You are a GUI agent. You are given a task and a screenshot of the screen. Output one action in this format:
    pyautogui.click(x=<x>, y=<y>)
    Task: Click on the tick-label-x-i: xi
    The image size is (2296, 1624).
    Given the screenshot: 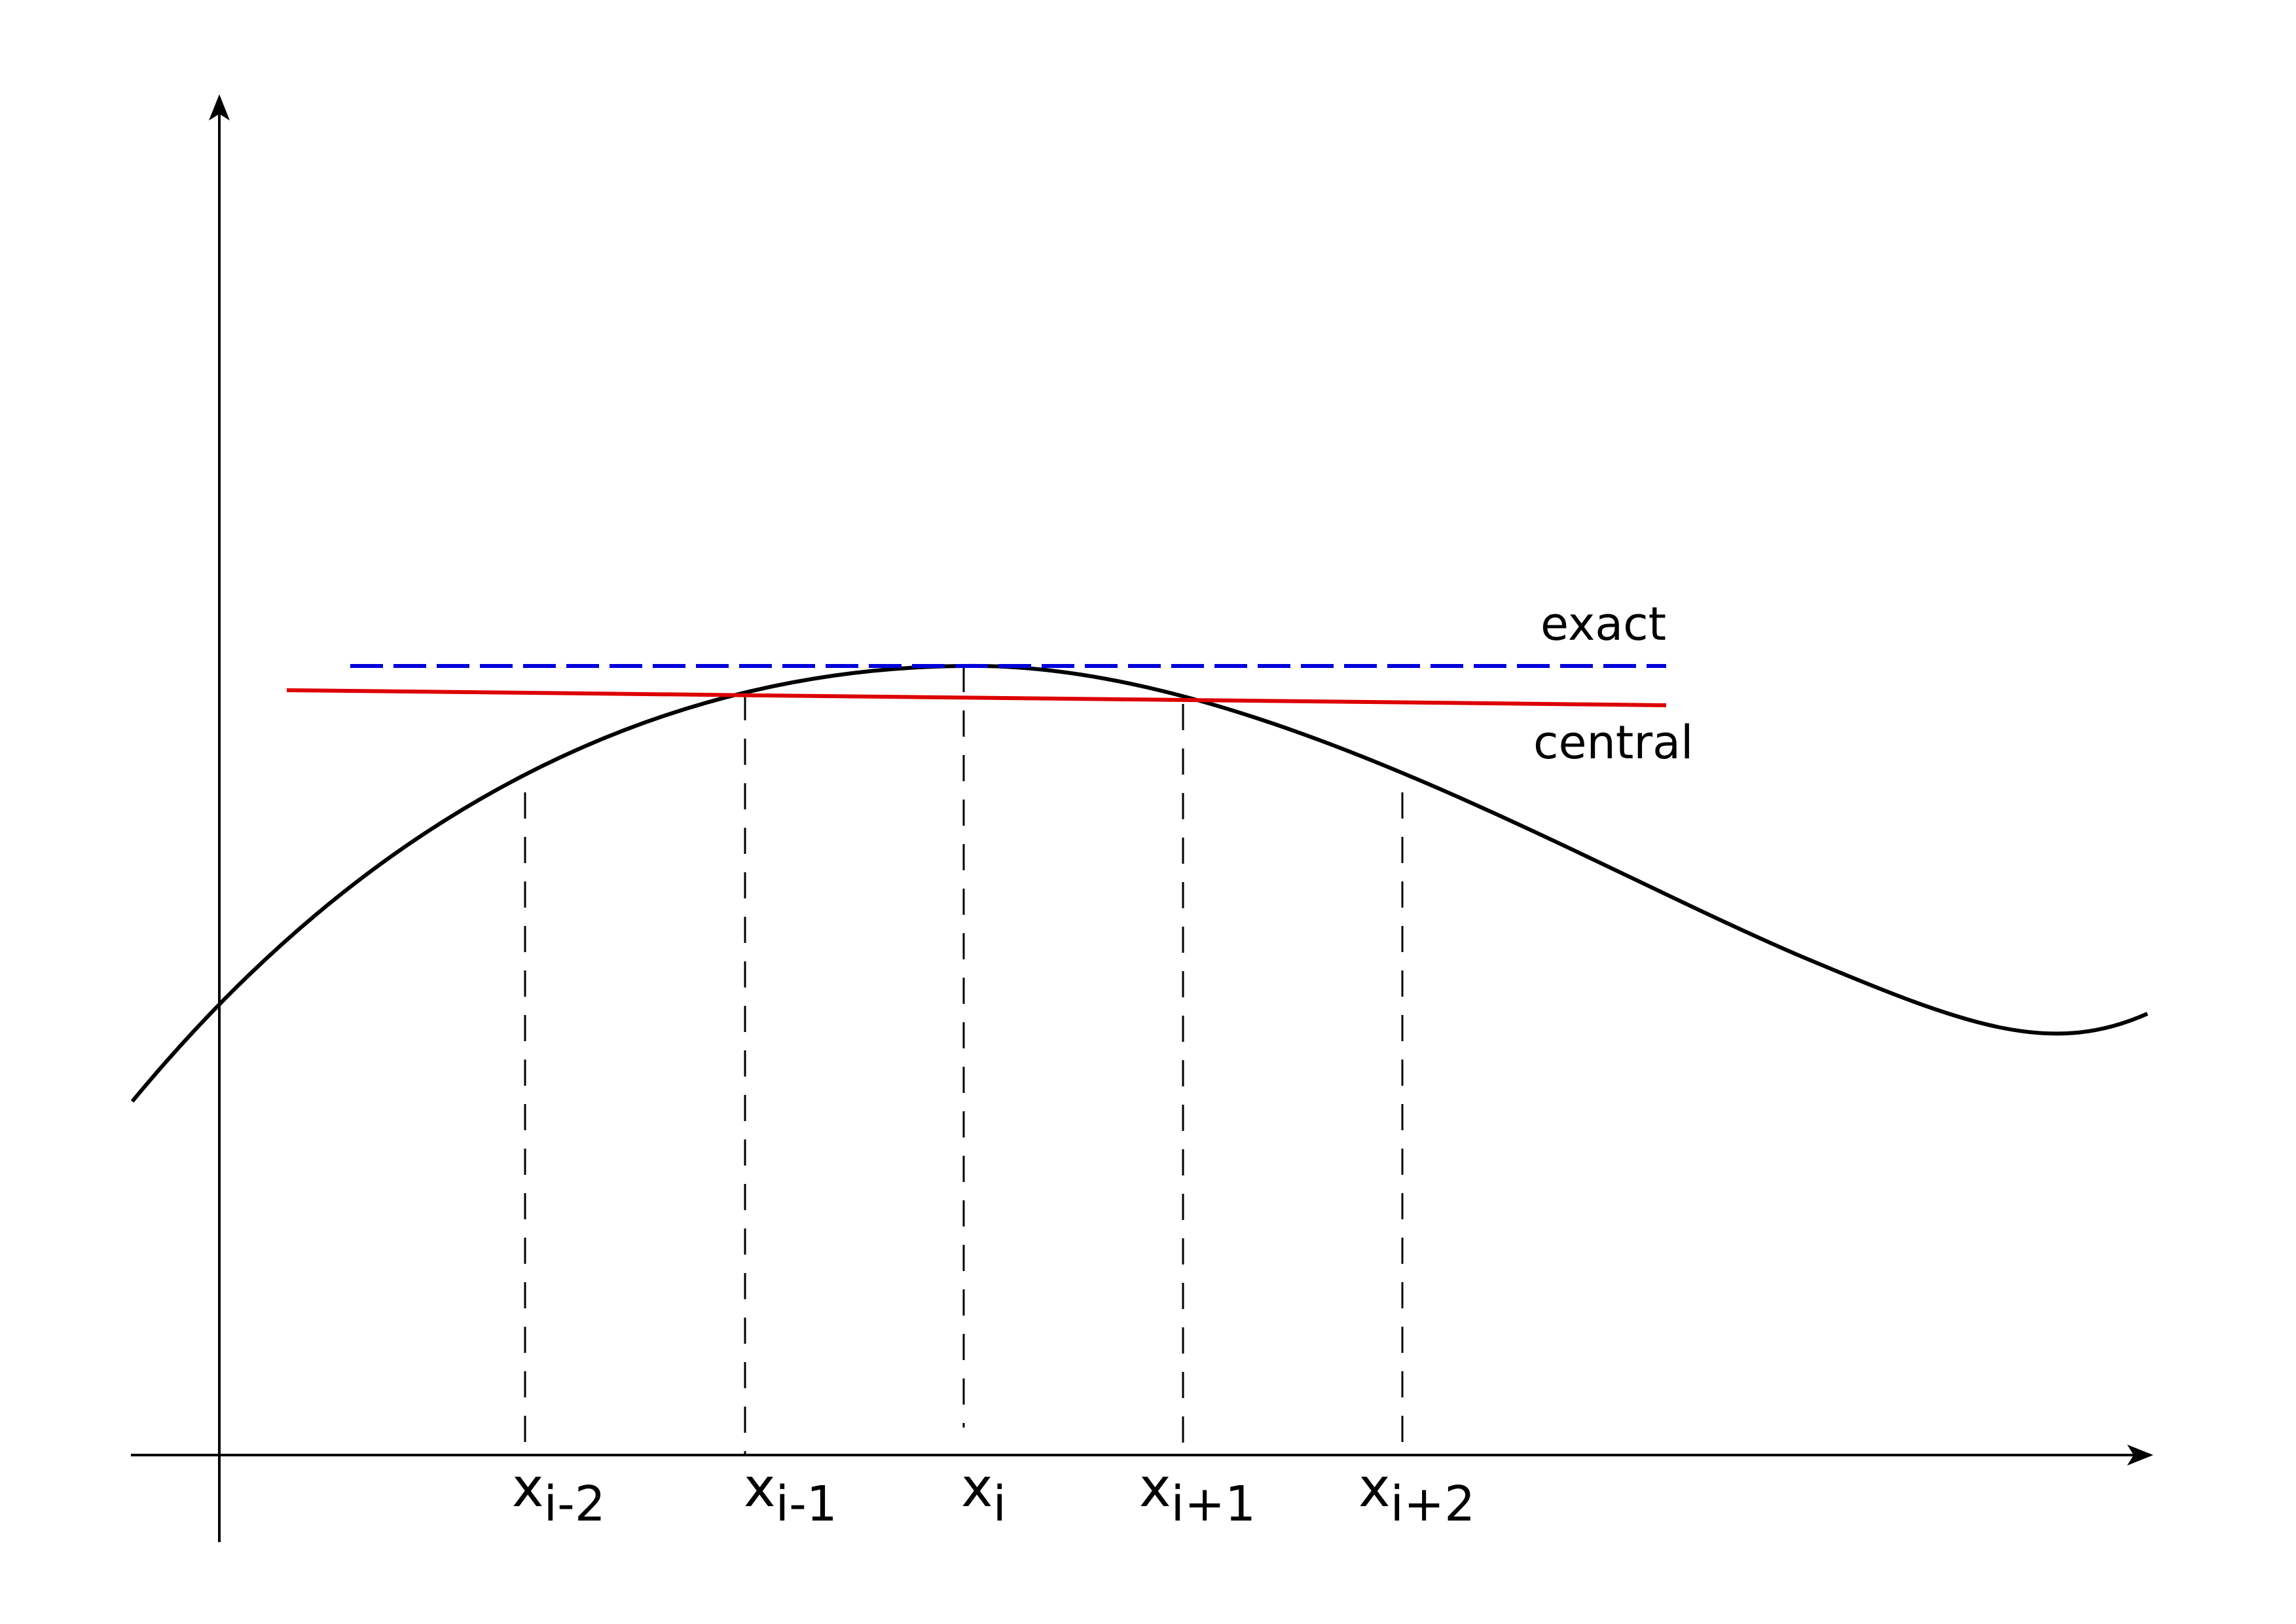 What is the action you would take?
    pyautogui.click(x=983, y=1494)
    